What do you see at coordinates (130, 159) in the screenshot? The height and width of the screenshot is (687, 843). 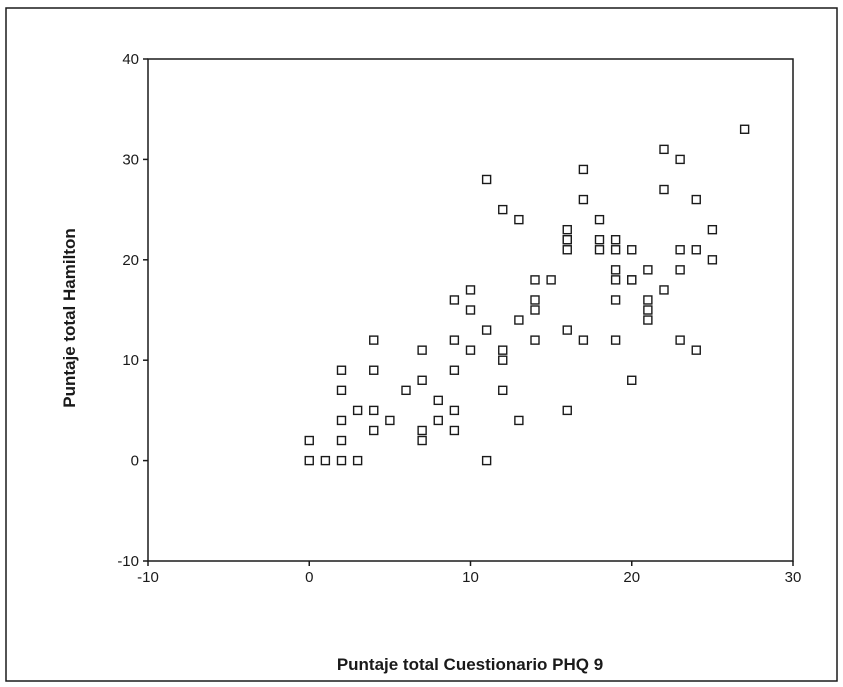 I see `y-tick-label: 30` at bounding box center [130, 159].